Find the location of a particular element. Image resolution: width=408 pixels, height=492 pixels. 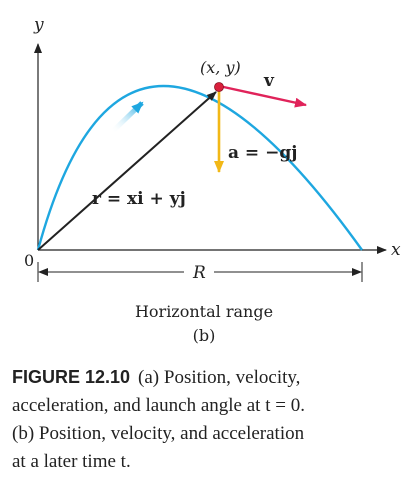

caption-line-2: acceleration, and launch angle at t = 0. is located at coordinates (158, 405).